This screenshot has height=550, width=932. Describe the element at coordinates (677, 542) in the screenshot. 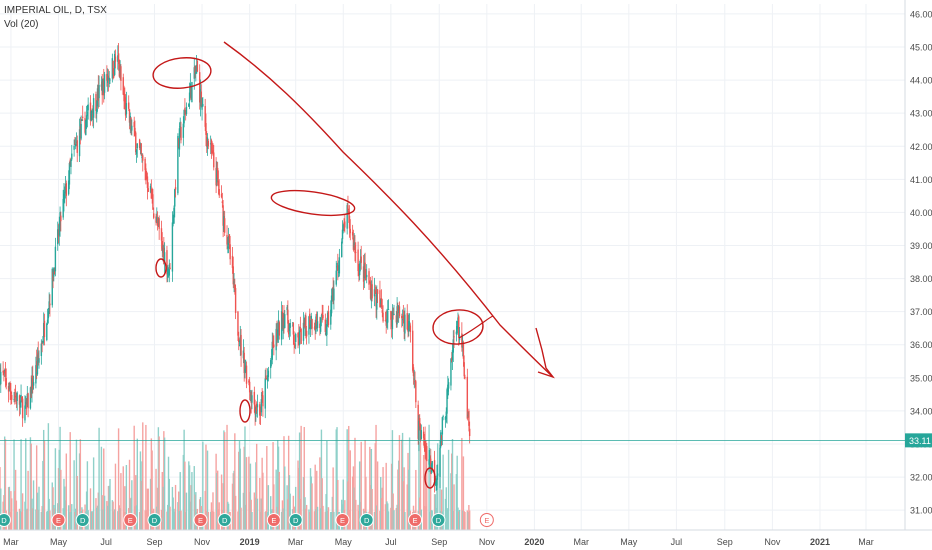

I see `x-tick-label: Jul` at that location.